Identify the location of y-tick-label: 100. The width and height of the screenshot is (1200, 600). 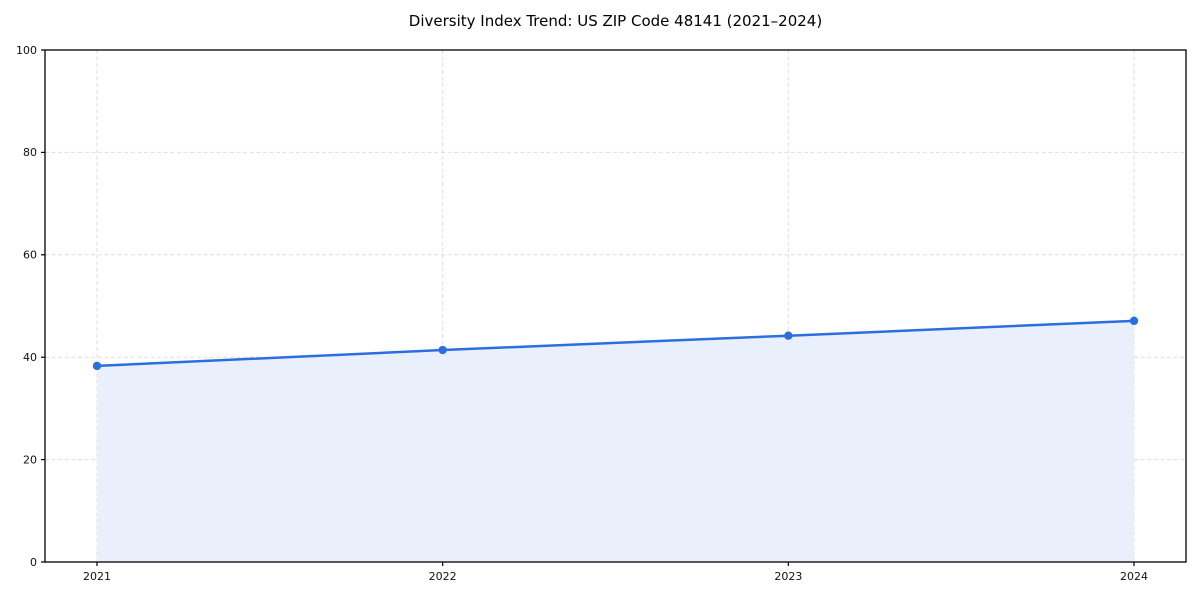
(26, 50).